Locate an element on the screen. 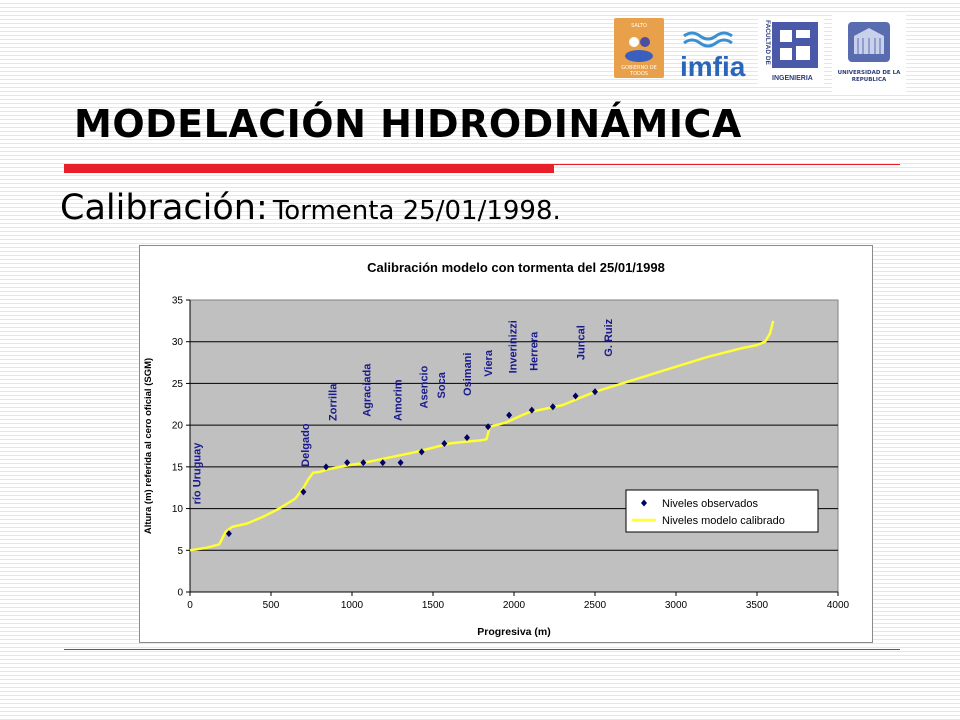 The height and width of the screenshot is (720, 960). slide-title: MODELACIÓN HIDRODINÁMICA is located at coordinates (408, 124).